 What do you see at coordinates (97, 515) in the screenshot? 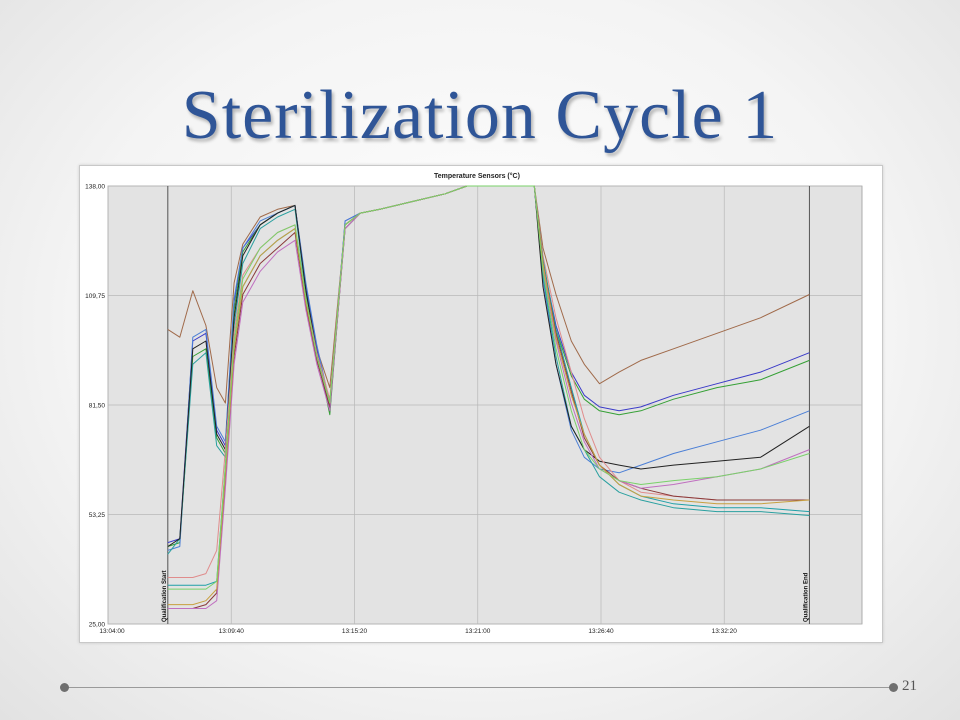
I see `y-tick-label: 53,25` at bounding box center [97, 515].